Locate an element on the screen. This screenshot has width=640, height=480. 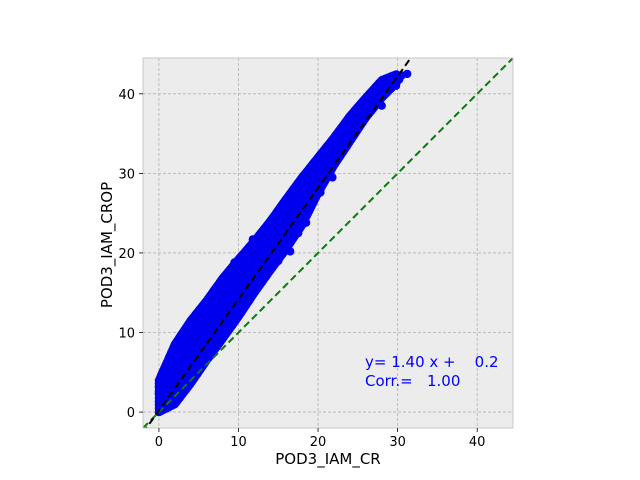
x-tick-label: 0 is located at coordinates (159, 442).